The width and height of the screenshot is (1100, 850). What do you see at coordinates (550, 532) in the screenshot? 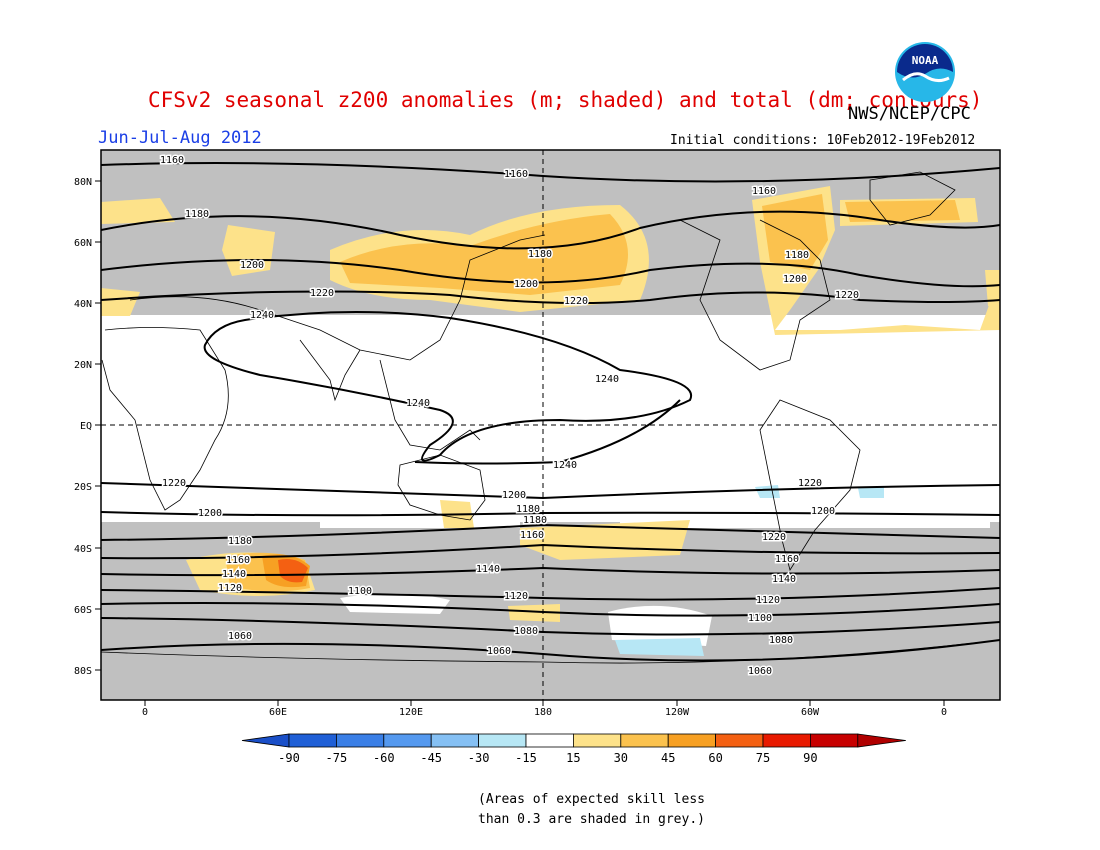
I see `contour-1180-south` at bounding box center [550, 532].